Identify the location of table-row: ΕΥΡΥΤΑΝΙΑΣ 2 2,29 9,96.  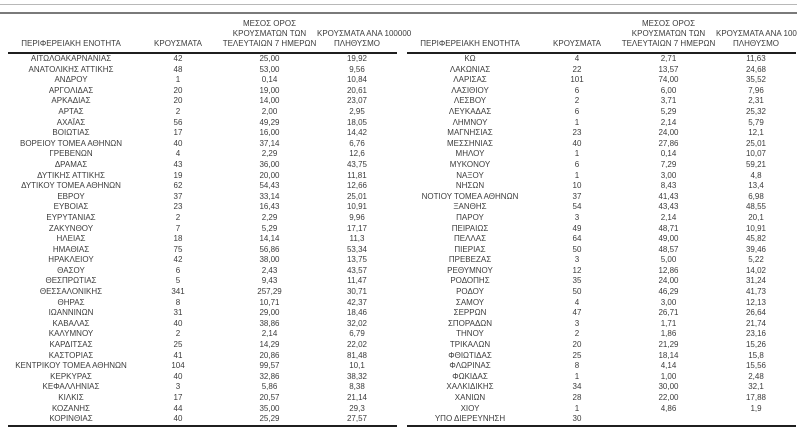
(202, 218).